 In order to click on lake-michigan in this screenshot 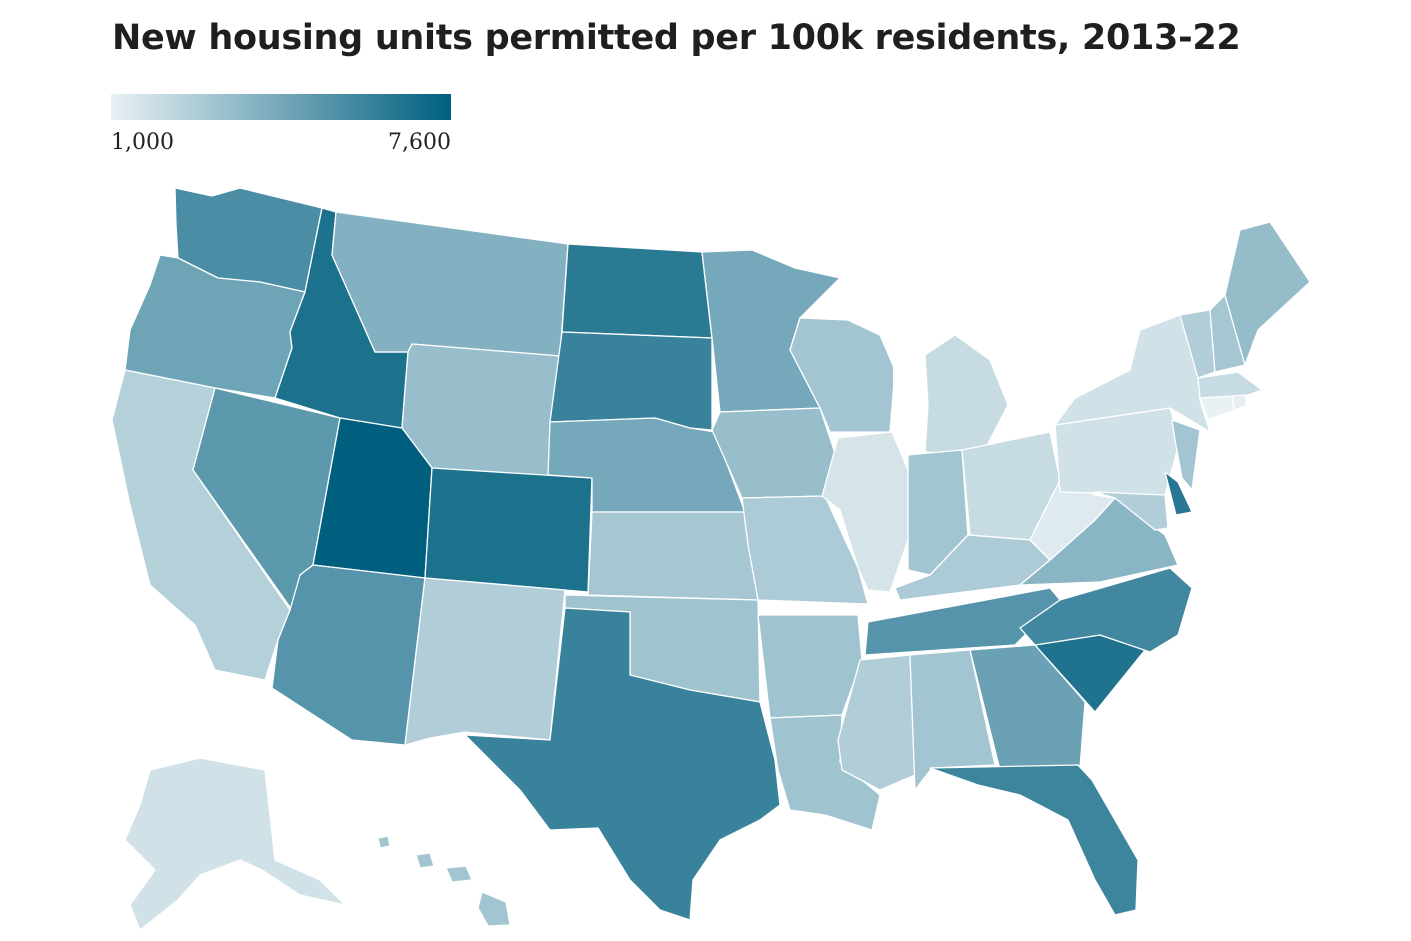, I will do `click(909, 392)`.